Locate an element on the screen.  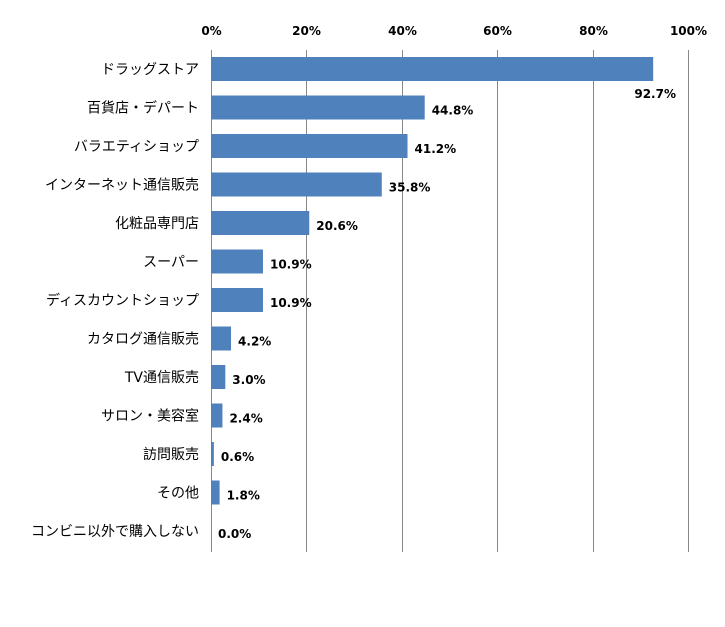
data-label-12: 0.0% is located at coordinates (234, 534).